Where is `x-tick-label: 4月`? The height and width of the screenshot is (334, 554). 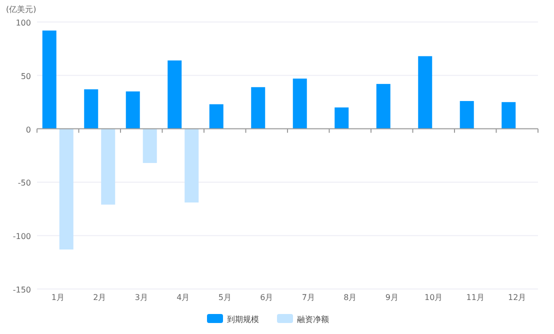
x-tick-label: 4月 is located at coordinates (183, 297).